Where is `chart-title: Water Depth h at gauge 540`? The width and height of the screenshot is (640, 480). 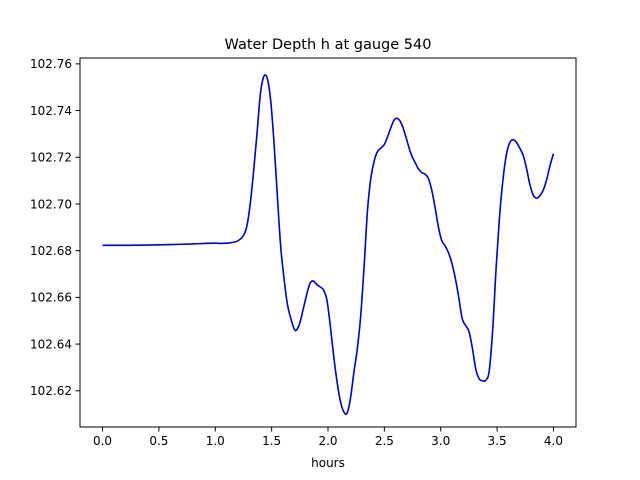
chart-title: Water Depth h at gauge 540 is located at coordinates (328, 45).